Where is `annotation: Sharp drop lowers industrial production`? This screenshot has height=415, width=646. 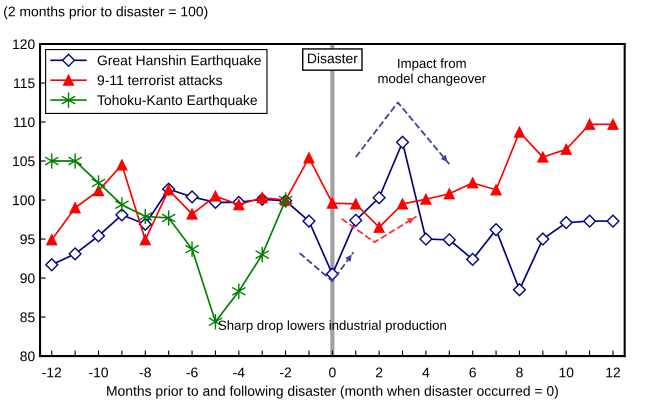
annotation: Sharp drop lowers industrial production is located at coordinates (332, 326).